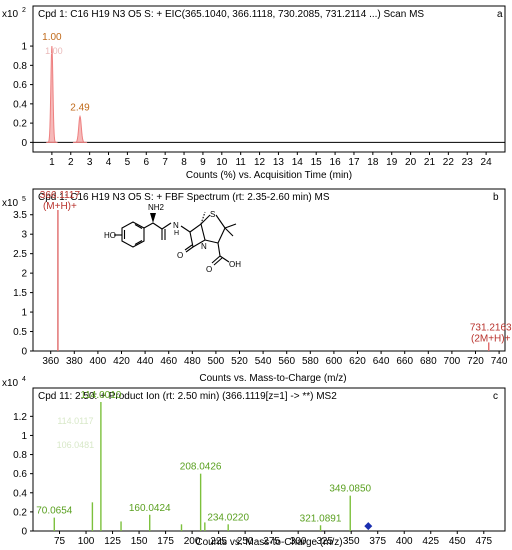  What do you see at coordinates (317, 162) in the screenshot?
I see `eic-x-tick-label: 15` at bounding box center [317, 162].